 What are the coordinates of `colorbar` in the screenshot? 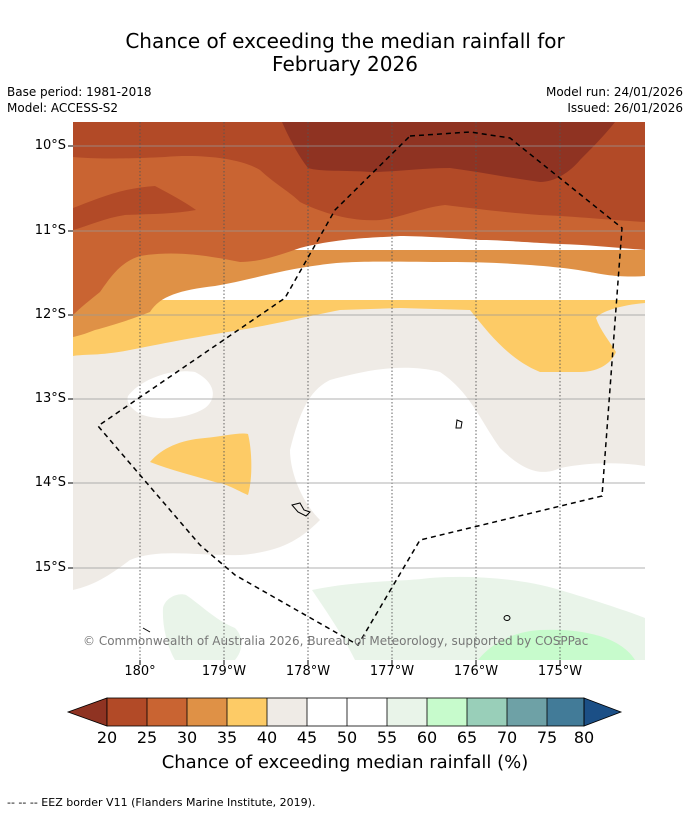 It's located at (344, 712).